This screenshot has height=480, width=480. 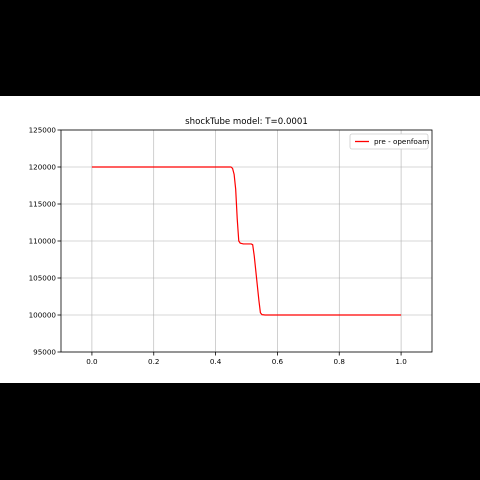 I want to click on x-axis: 0.0 0.2 0.4 0.6 0.8 1.0, so click(x=246, y=359).